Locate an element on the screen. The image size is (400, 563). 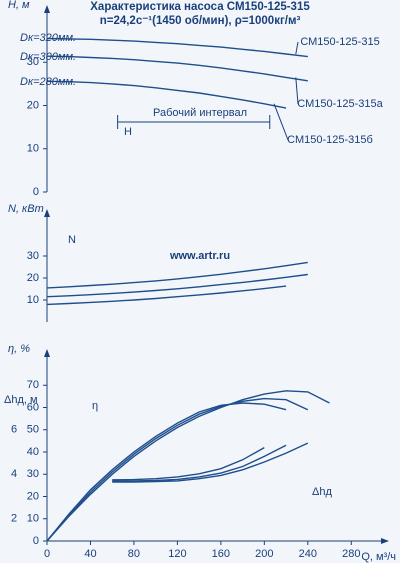
x-tick-label: 240 is located at coordinates (308, 554).